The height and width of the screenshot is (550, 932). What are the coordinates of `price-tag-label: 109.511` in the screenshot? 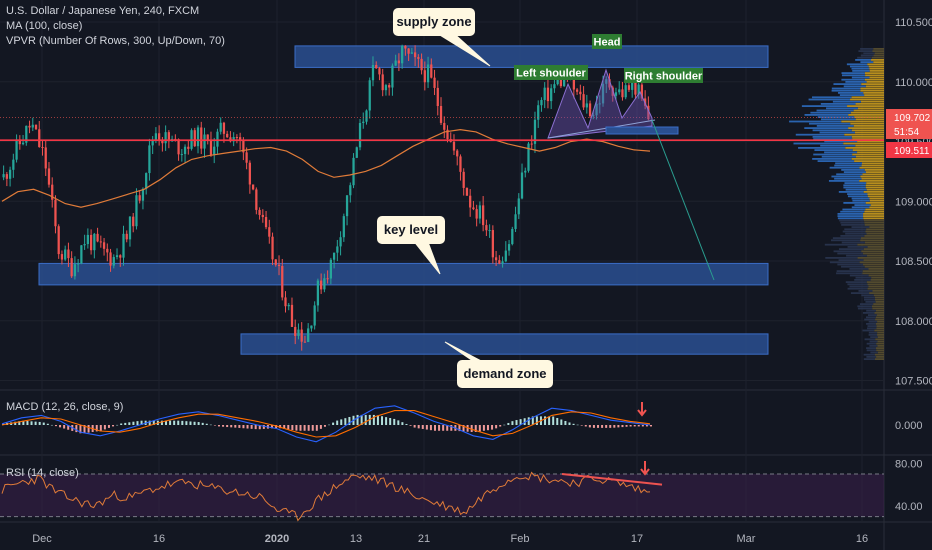 It's located at (912, 151).